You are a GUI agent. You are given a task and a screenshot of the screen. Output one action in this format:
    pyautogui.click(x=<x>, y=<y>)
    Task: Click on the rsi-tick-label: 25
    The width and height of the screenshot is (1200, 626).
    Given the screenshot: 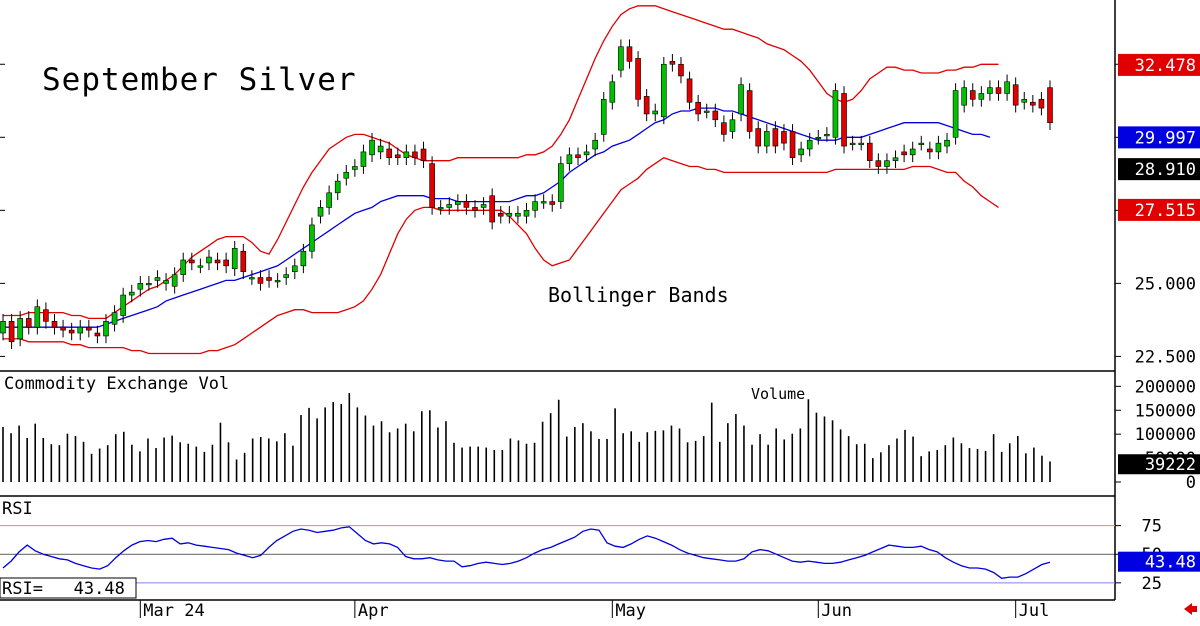 What is the action you would take?
    pyautogui.click(x=1152, y=584)
    